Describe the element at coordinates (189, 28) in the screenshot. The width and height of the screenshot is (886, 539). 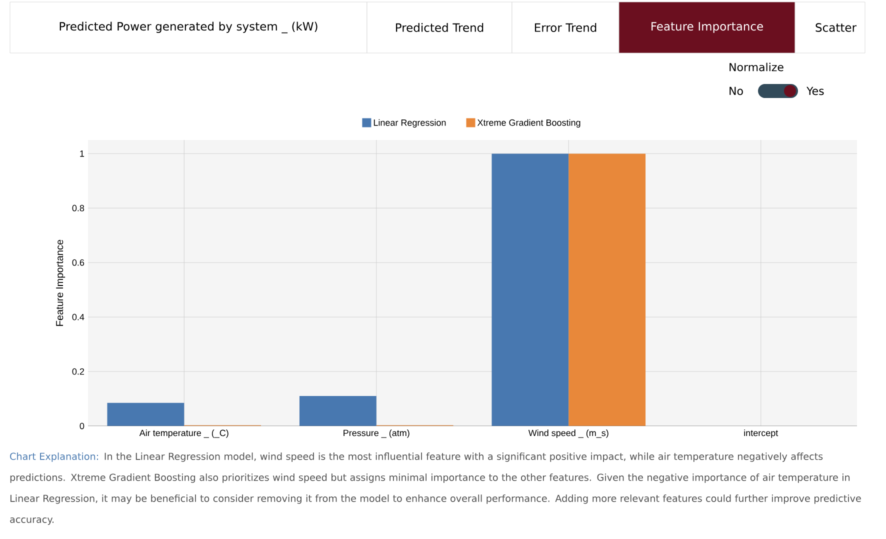
I see `text: Predicted Power generated by system _ (kW)` at that location.